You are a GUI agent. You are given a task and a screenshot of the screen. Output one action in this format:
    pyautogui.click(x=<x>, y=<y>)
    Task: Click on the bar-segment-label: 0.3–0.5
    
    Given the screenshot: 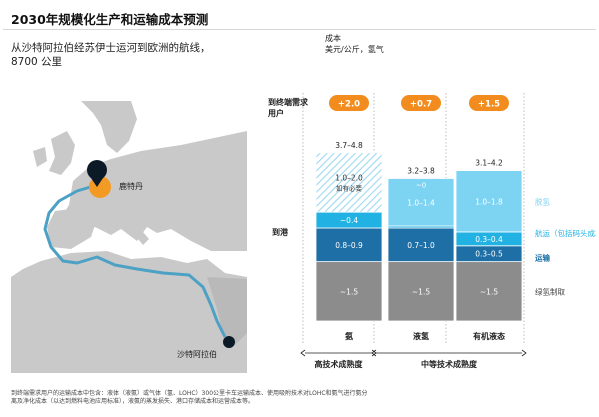 What is the action you would take?
    pyautogui.click(x=489, y=254)
    